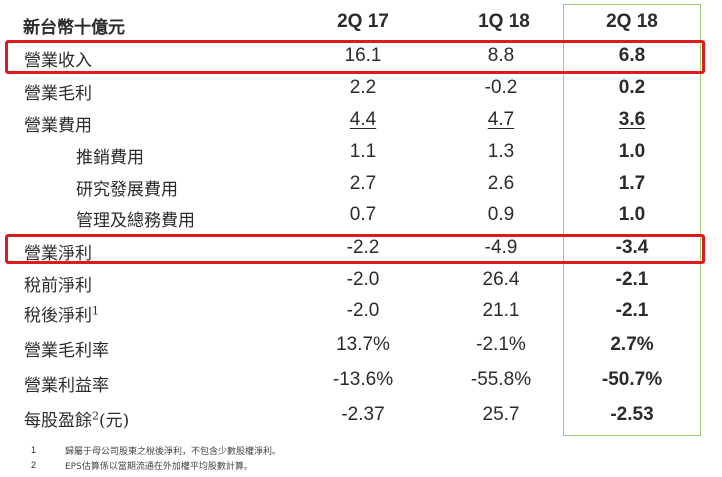 The width and height of the screenshot is (722, 477). I want to click on highlight-row-operating-income, so click(355, 249).